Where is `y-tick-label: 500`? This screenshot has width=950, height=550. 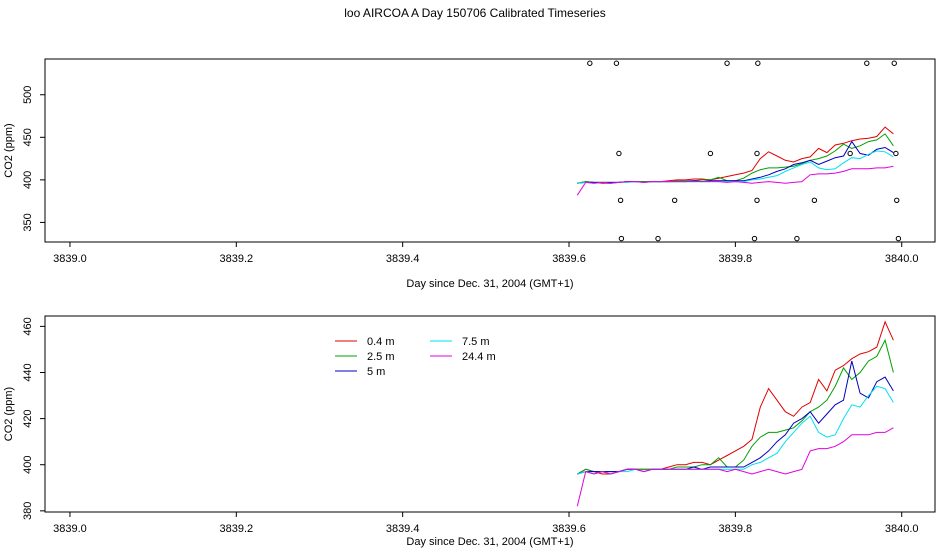 y-tick-label: 500 is located at coordinates (28, 95).